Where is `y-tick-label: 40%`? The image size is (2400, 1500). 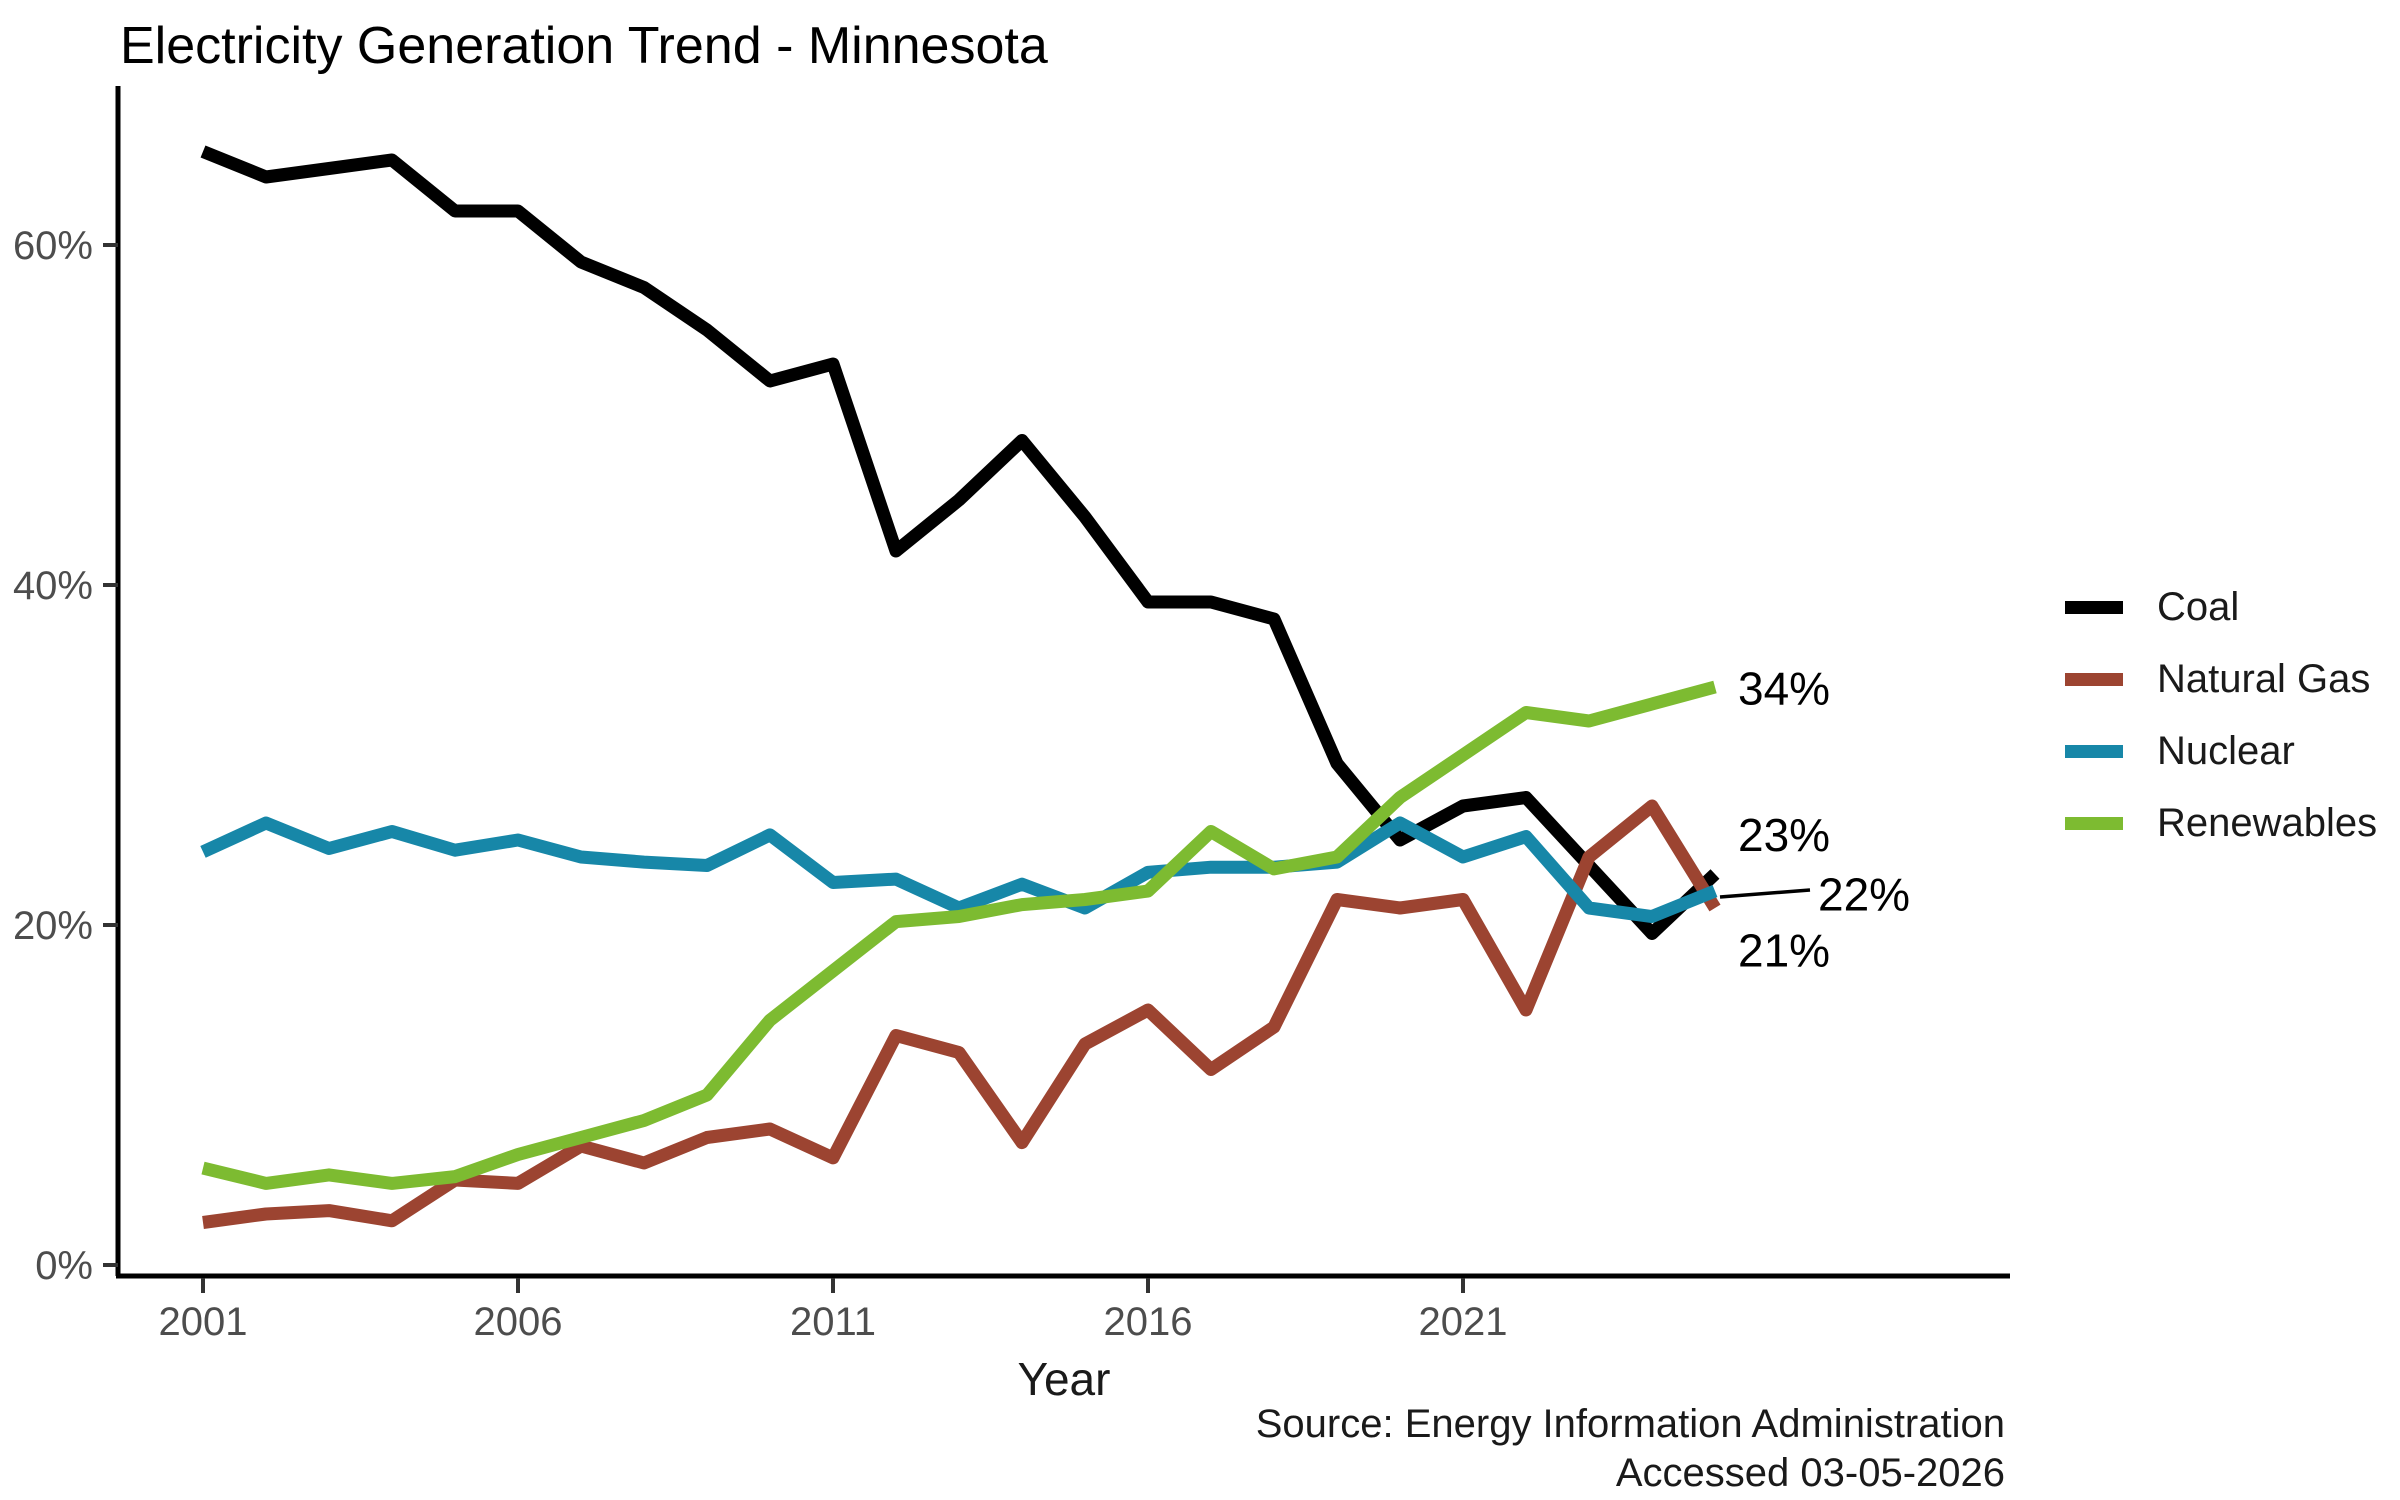 y-tick-label: 40% is located at coordinates (53, 586).